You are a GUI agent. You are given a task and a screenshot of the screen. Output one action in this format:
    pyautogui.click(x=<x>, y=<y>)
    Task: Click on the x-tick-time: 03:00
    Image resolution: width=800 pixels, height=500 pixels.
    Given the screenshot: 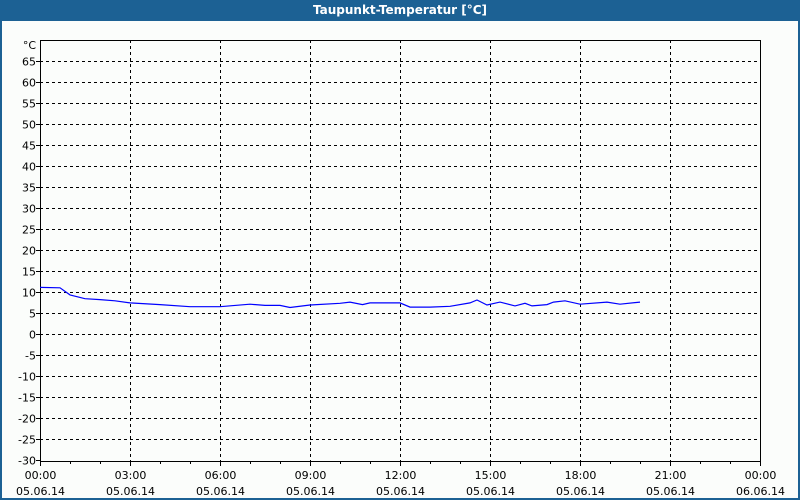 What is the action you would take?
    pyautogui.click(x=131, y=475)
    